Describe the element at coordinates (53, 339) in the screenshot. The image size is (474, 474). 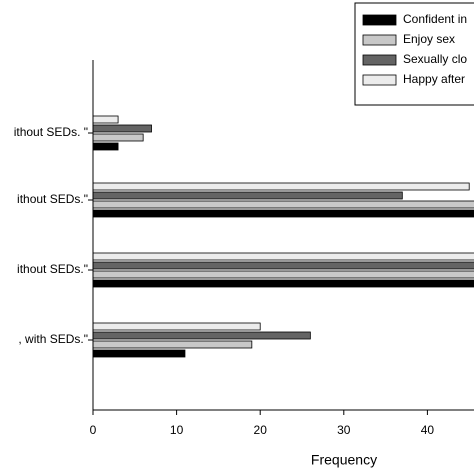
I see `y-tick-label: , with SEDs."` at that location.